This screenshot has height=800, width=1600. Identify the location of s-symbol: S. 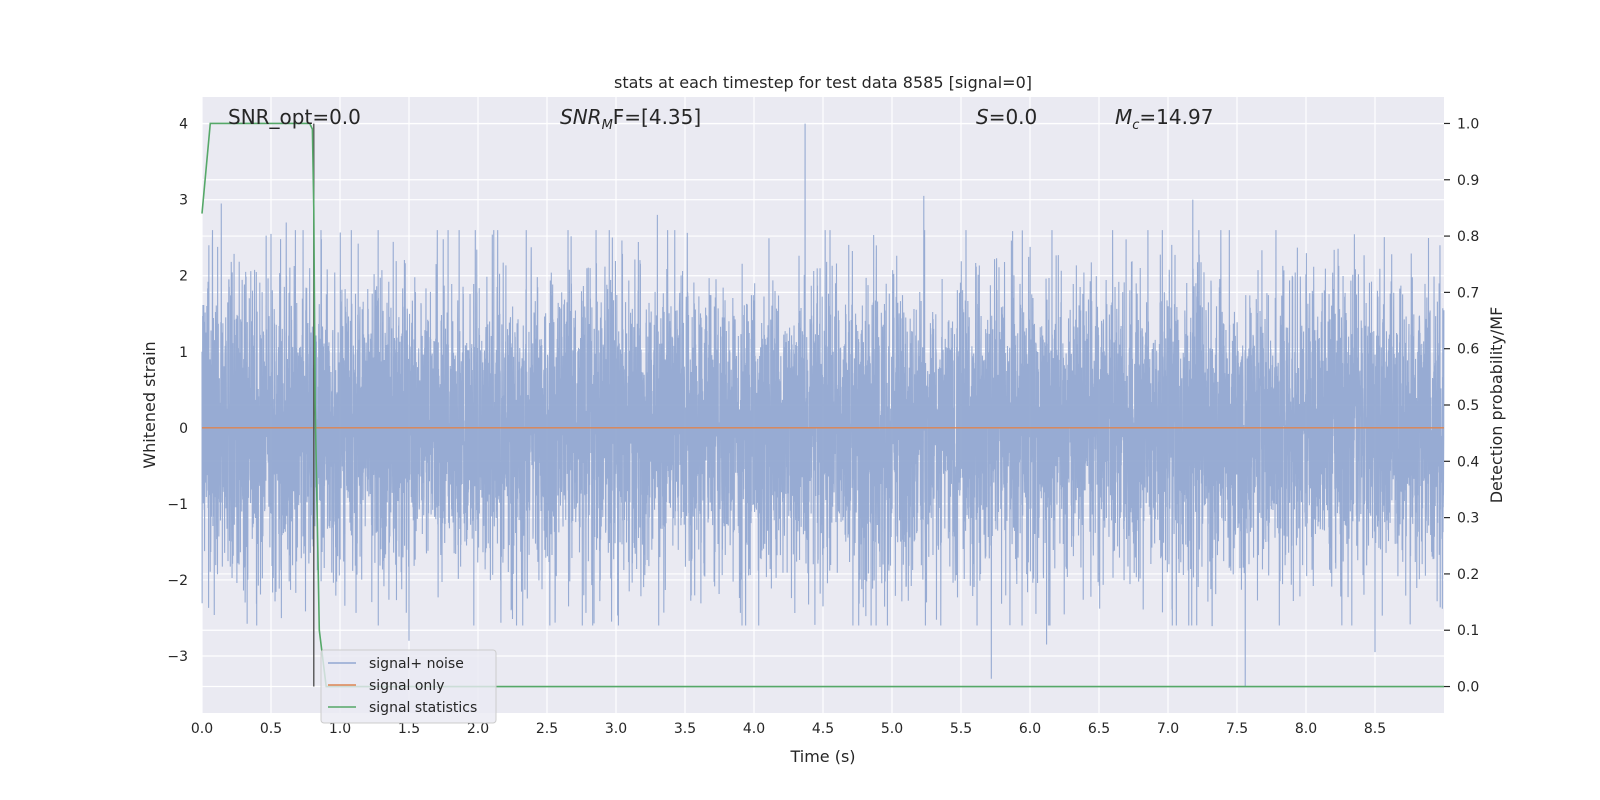
(982, 117).